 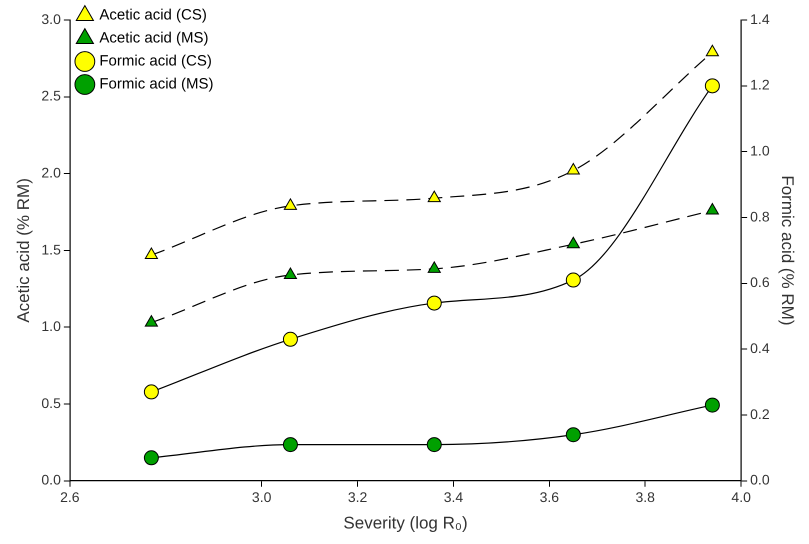 What do you see at coordinates (155, 61) in the screenshot?
I see `legend-label: Formic acid (CS)` at bounding box center [155, 61].